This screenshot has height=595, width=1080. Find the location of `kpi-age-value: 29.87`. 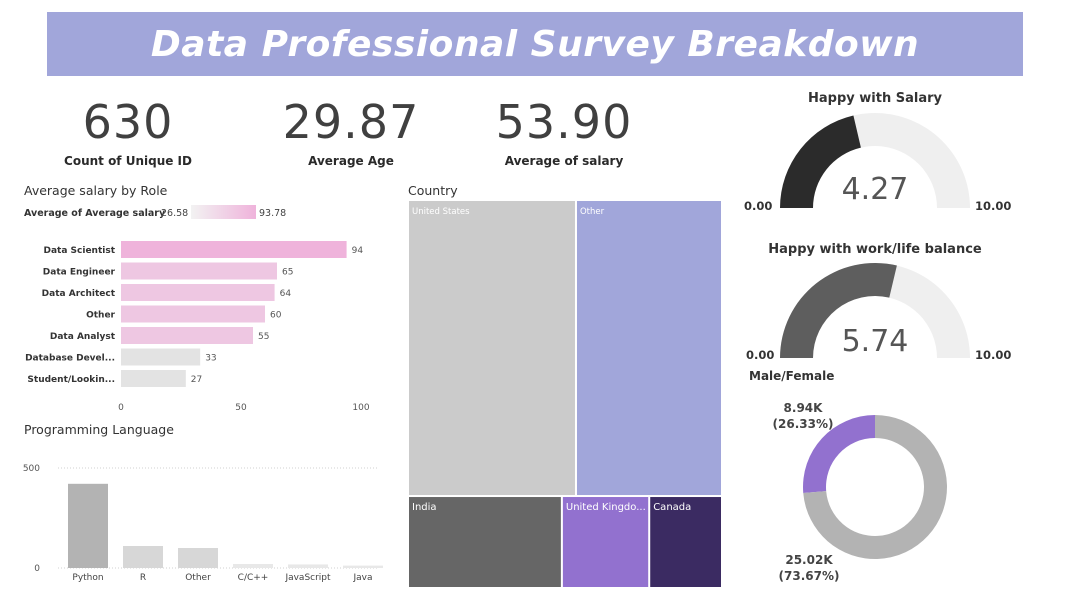

kpi-age-value: 29.87 is located at coordinates (351, 122).